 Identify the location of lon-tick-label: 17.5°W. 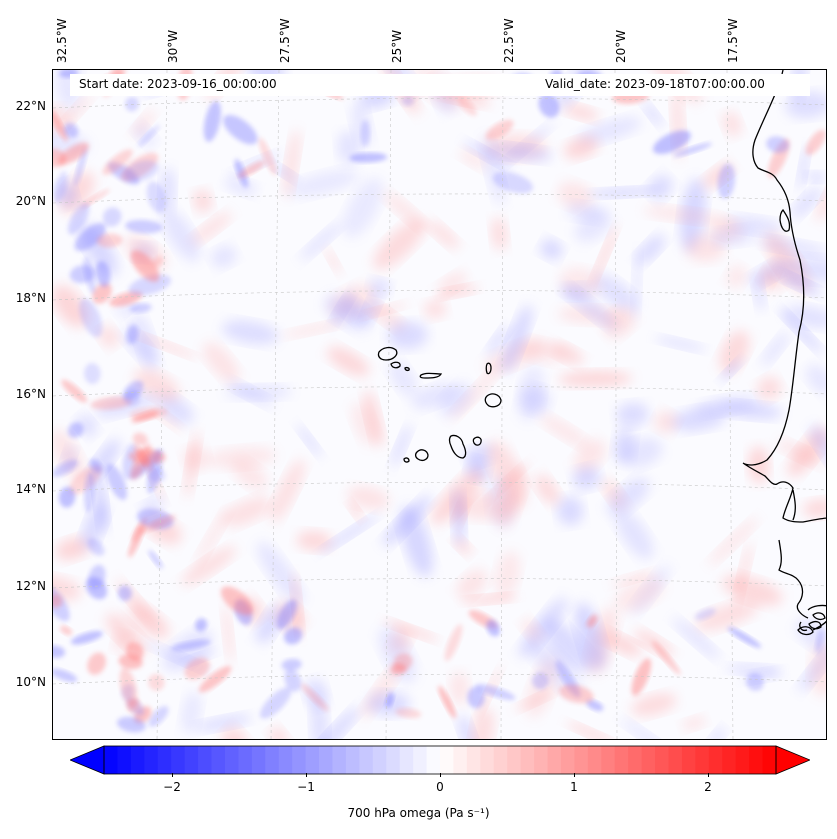
(733, 40).